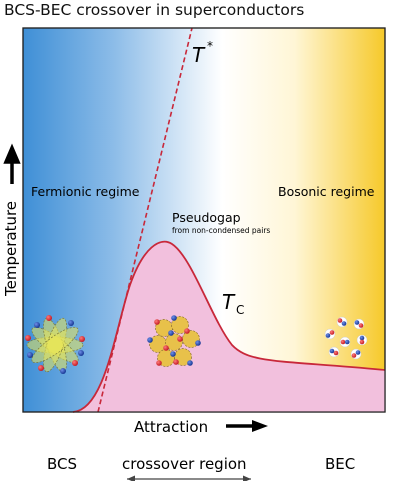 This screenshot has width=403, height=481. I want to click on crossover-label: crossover region, so click(184, 464).